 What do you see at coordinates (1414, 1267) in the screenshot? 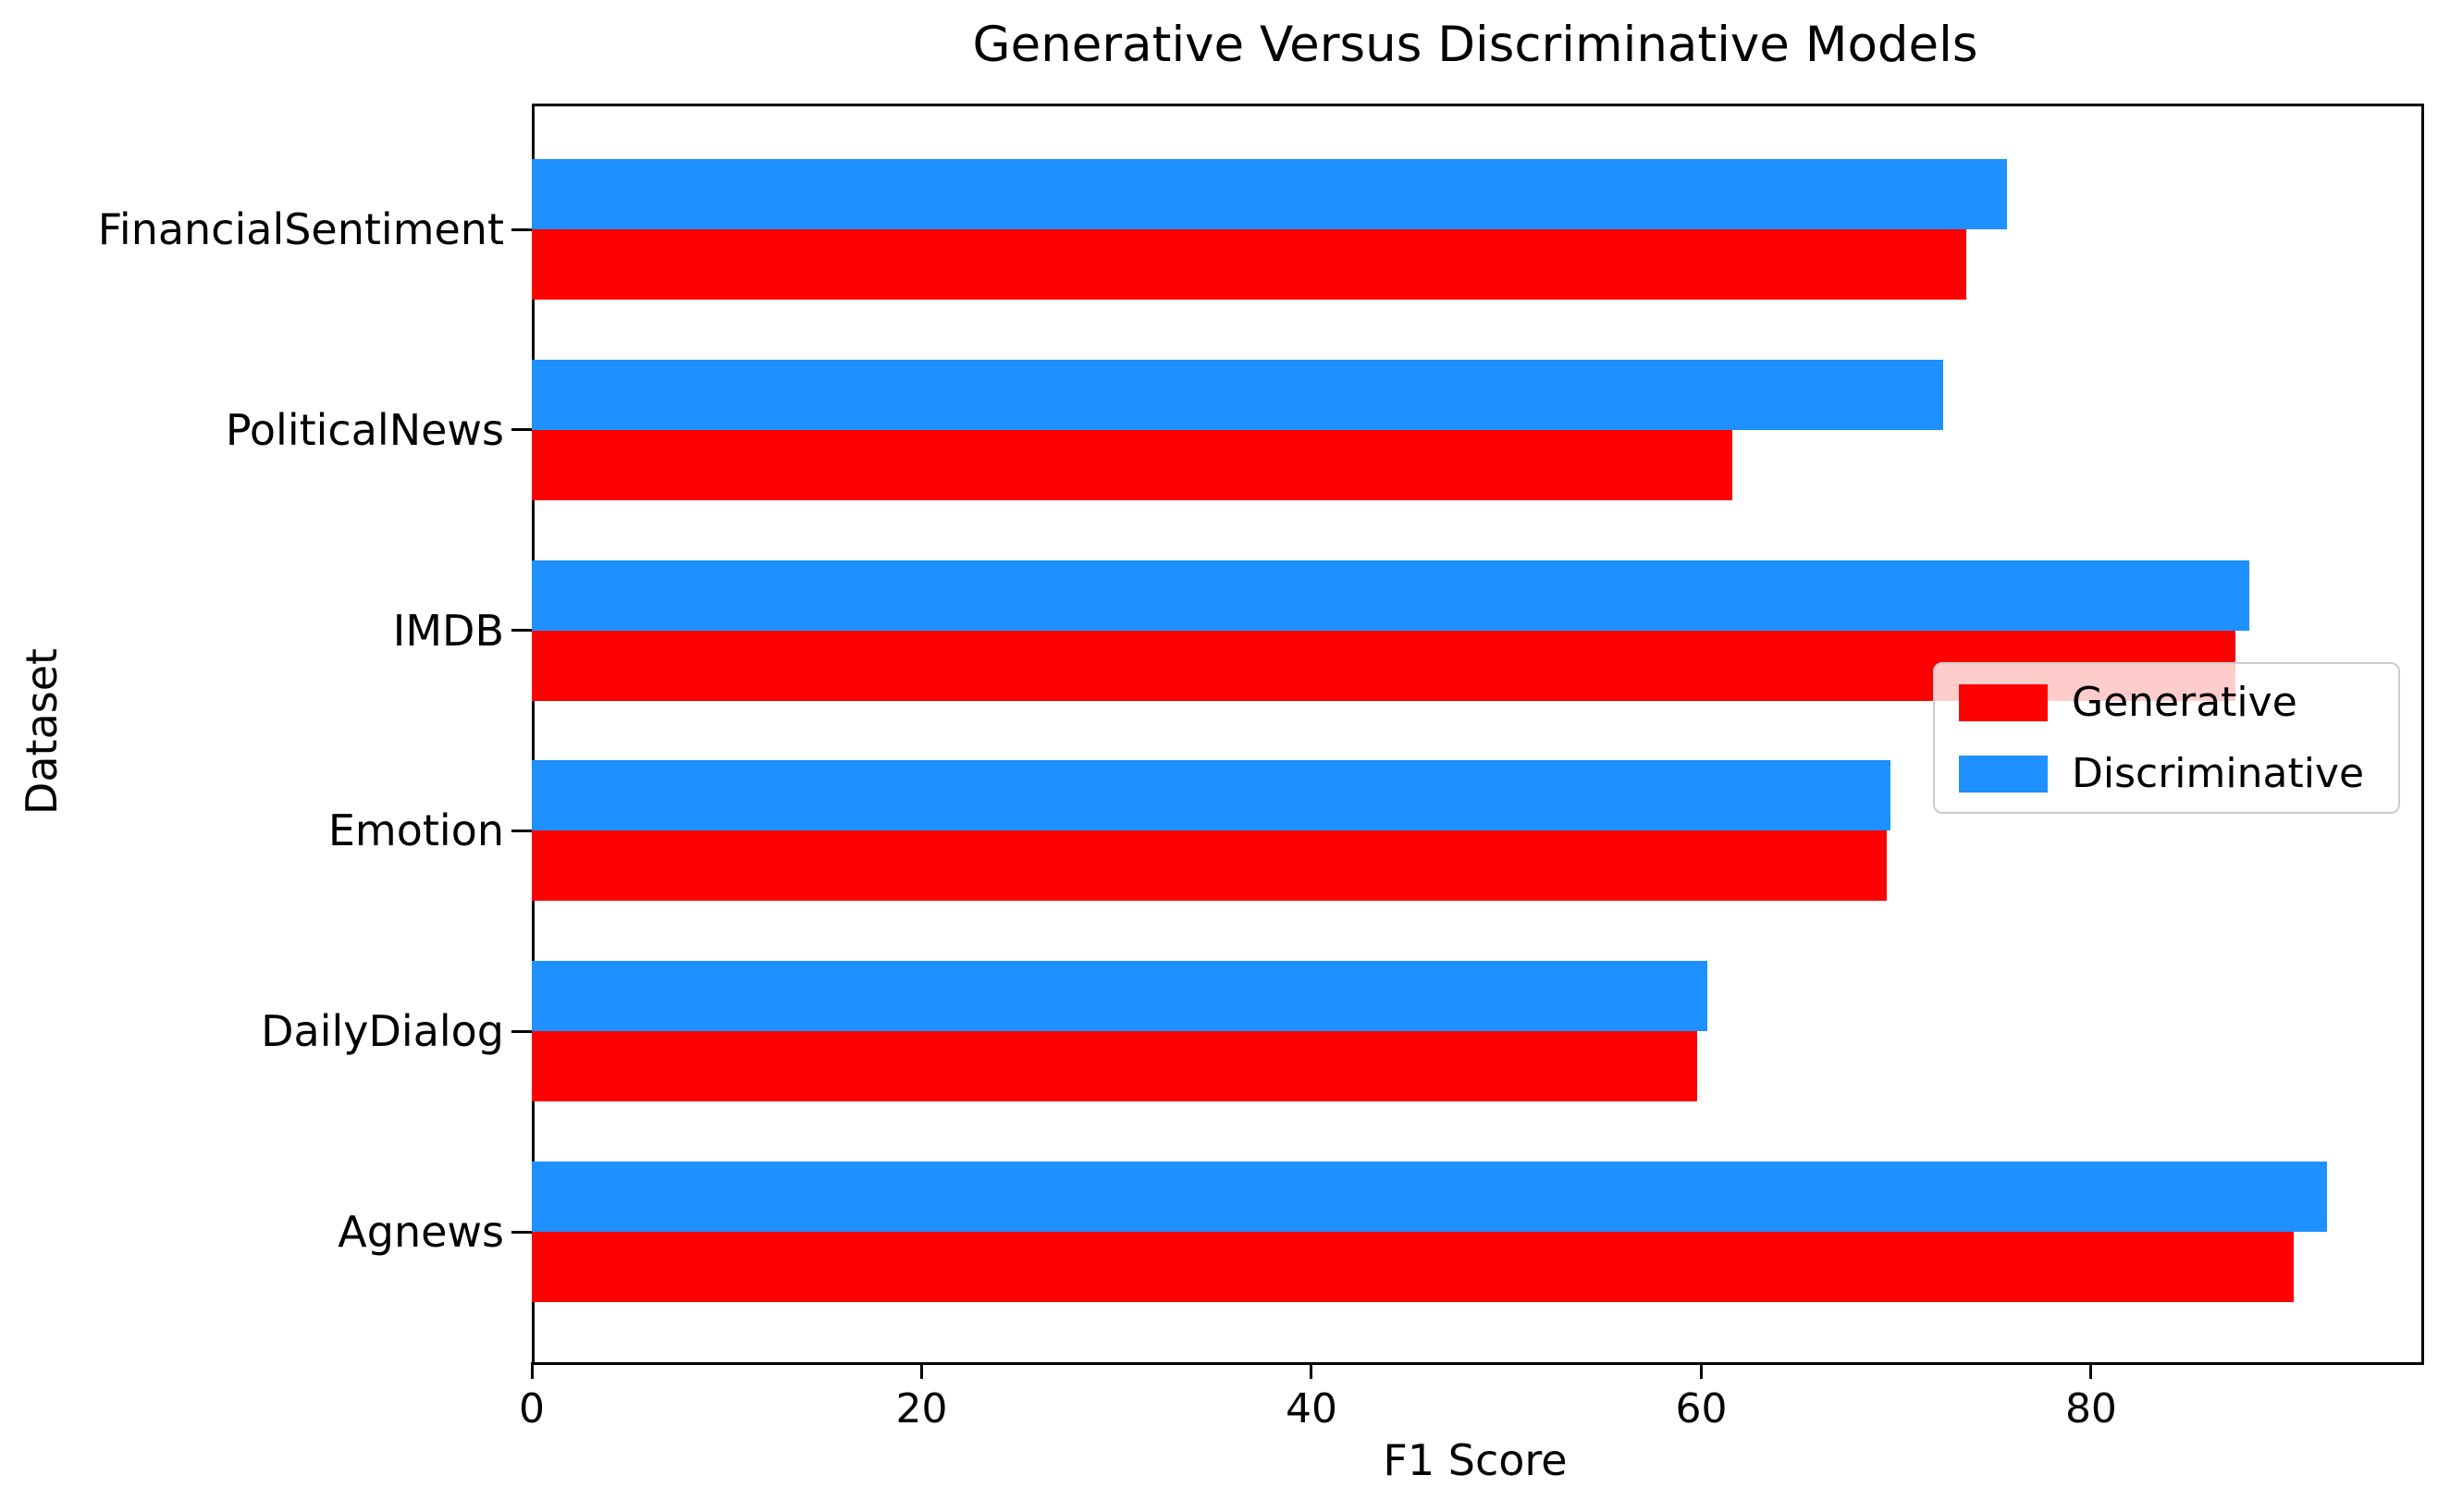
I see `bar-generative-agnews` at bounding box center [1414, 1267].